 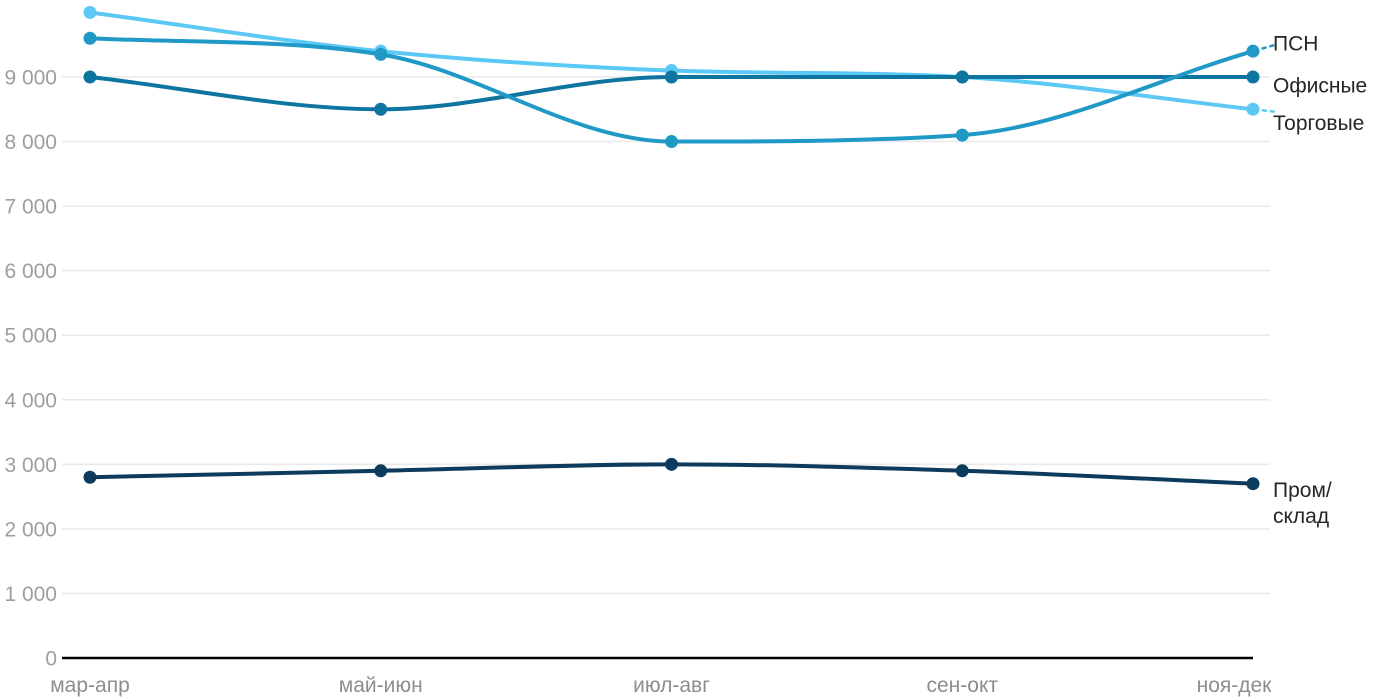 I want to click on y-tick-label: 6 000, so click(x=30, y=271).